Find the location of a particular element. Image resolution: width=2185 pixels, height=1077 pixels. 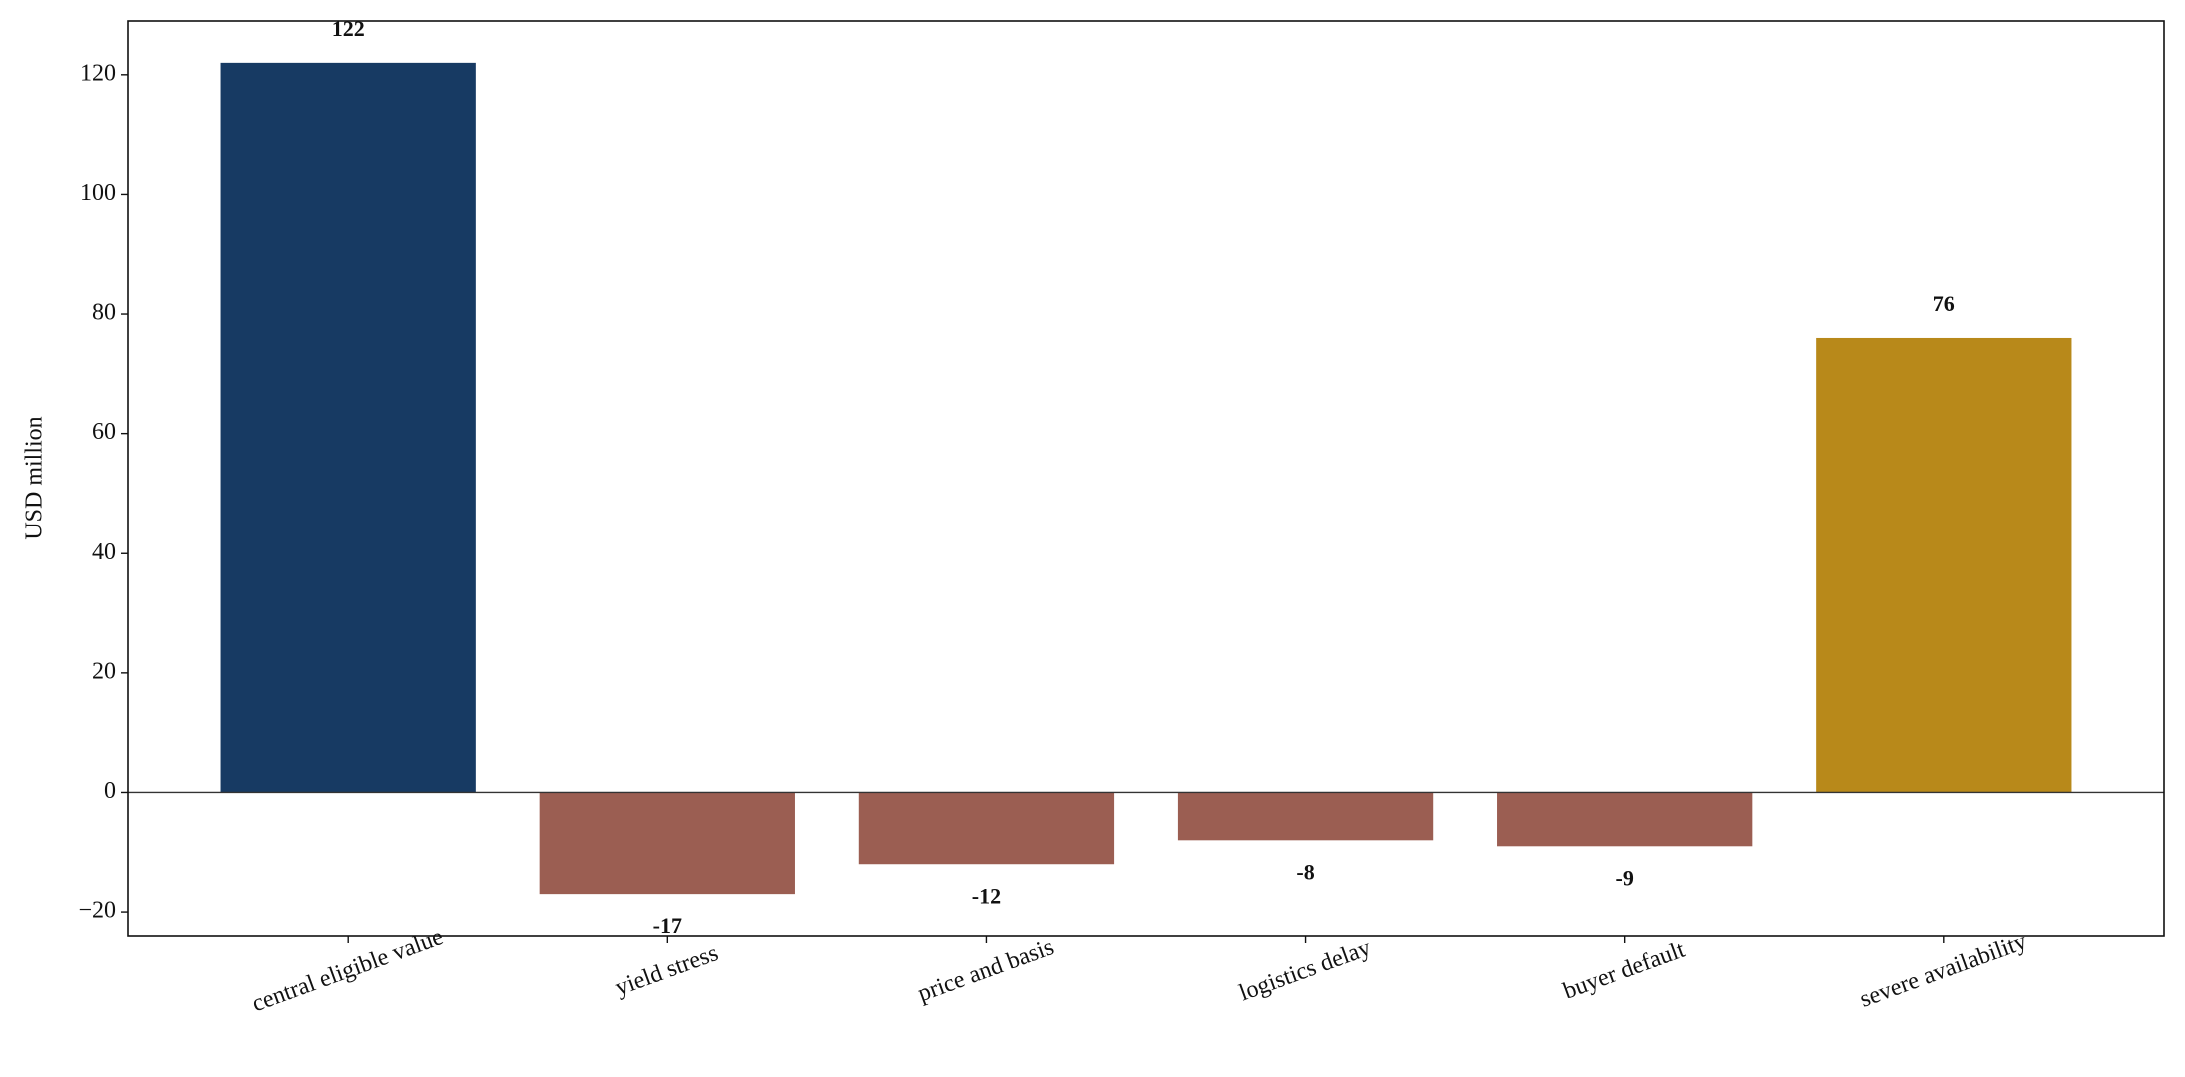

y-tick-label: −20 is located at coordinates (97, 911).